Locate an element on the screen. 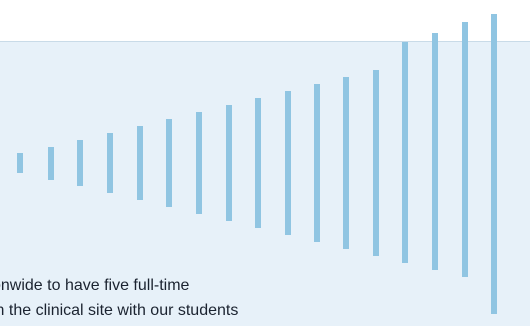  body-copy-line-1: onwide to have five full-time is located at coordinates (95, 285).